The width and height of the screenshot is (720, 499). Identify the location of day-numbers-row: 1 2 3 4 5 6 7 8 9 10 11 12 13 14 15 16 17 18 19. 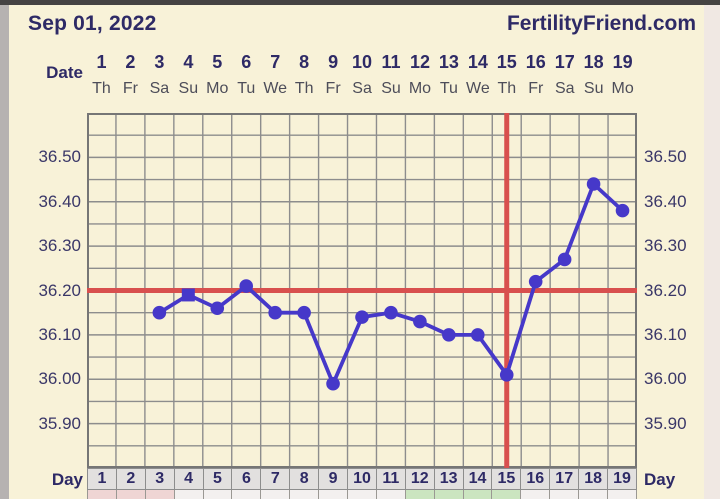
(362, 479).